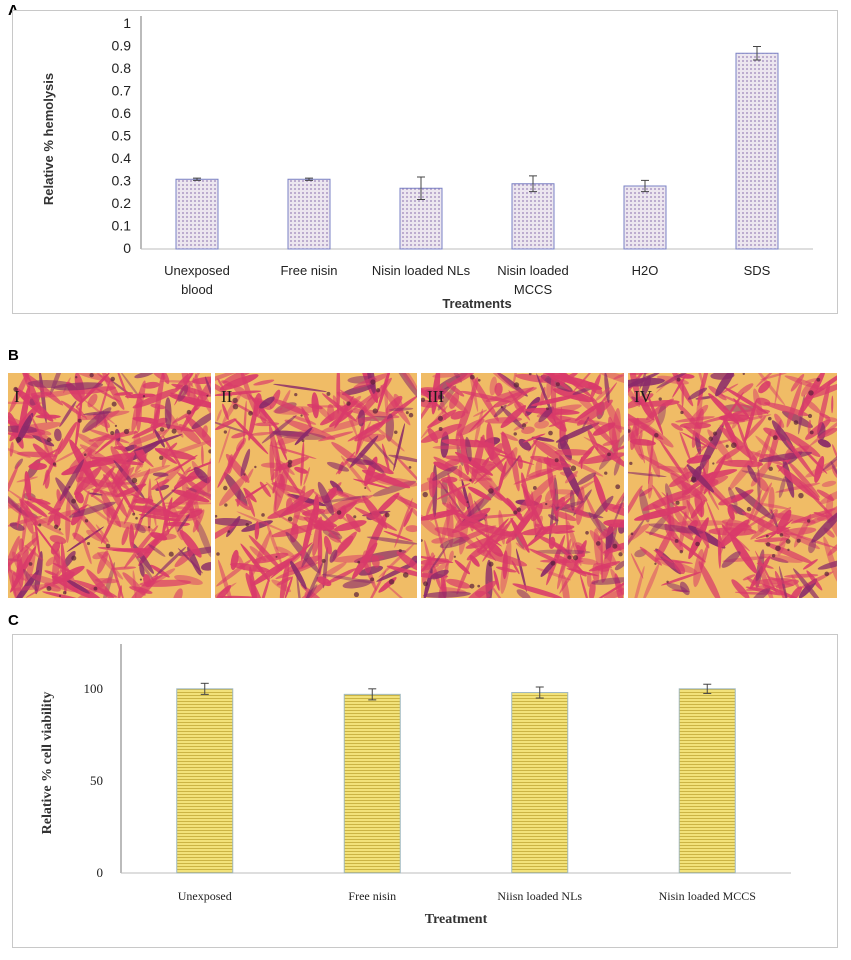  What do you see at coordinates (122, 68) in the screenshot?
I see `chart-a-y-tick-label: 0.8` at bounding box center [122, 68].